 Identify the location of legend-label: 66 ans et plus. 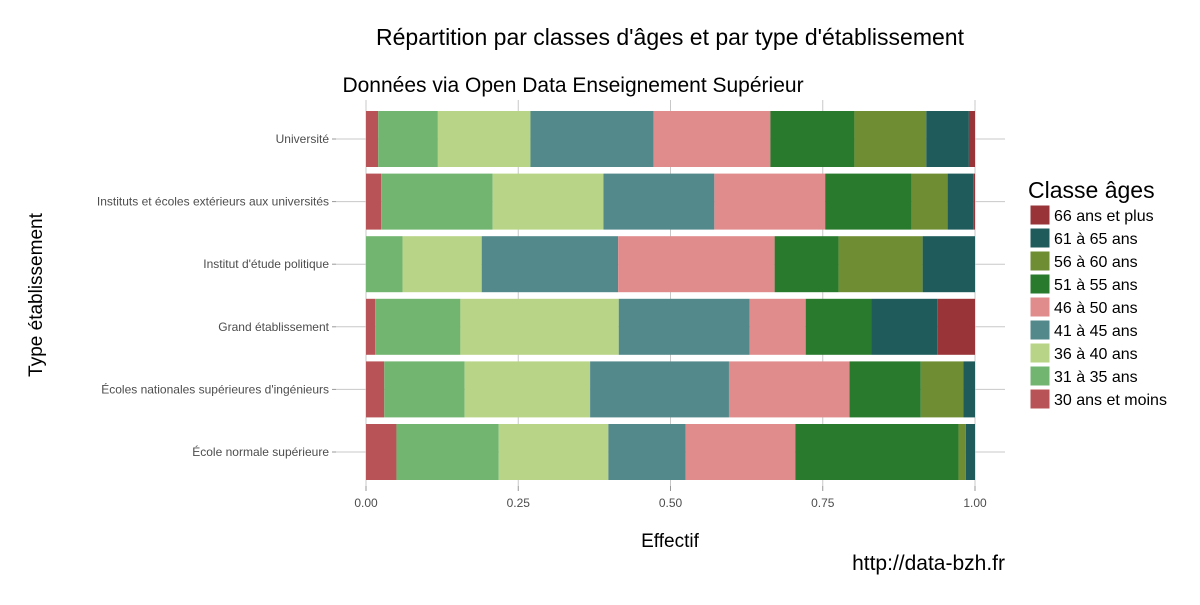
(1104, 216).